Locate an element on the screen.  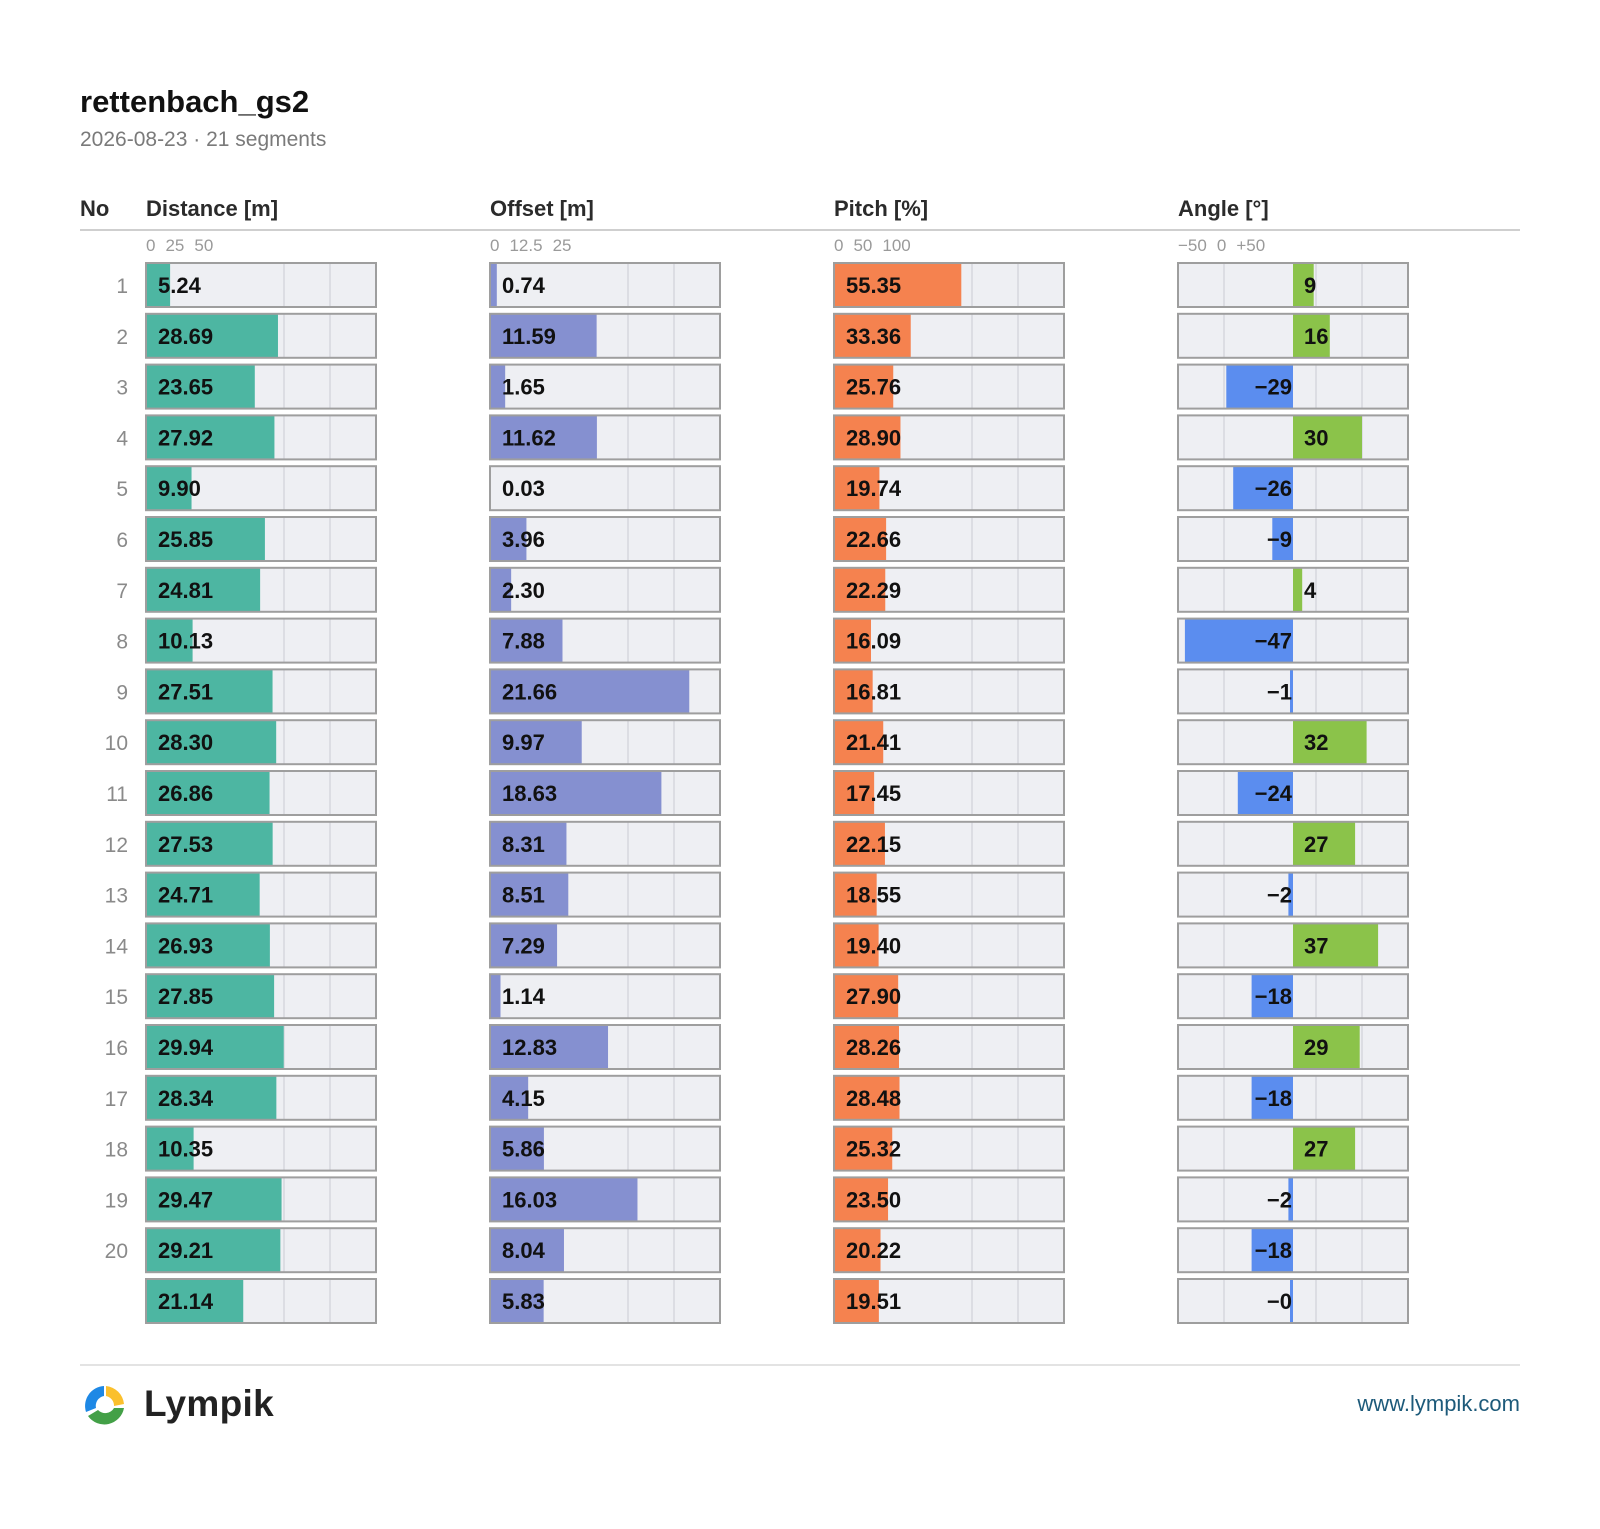
axis-tick-angle-2: +50 is located at coordinates (1250, 245).